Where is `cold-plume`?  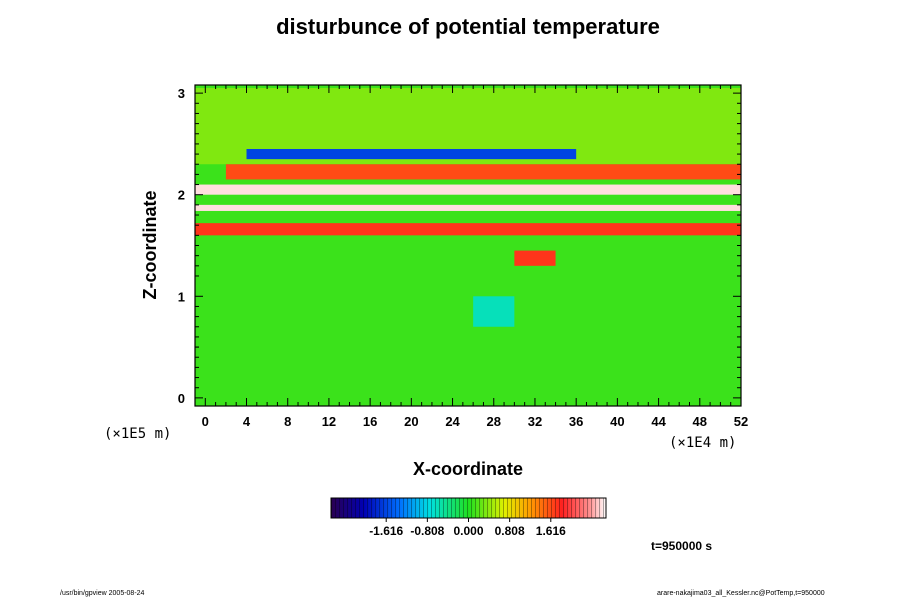
cold-plume is located at coordinates (494, 311).